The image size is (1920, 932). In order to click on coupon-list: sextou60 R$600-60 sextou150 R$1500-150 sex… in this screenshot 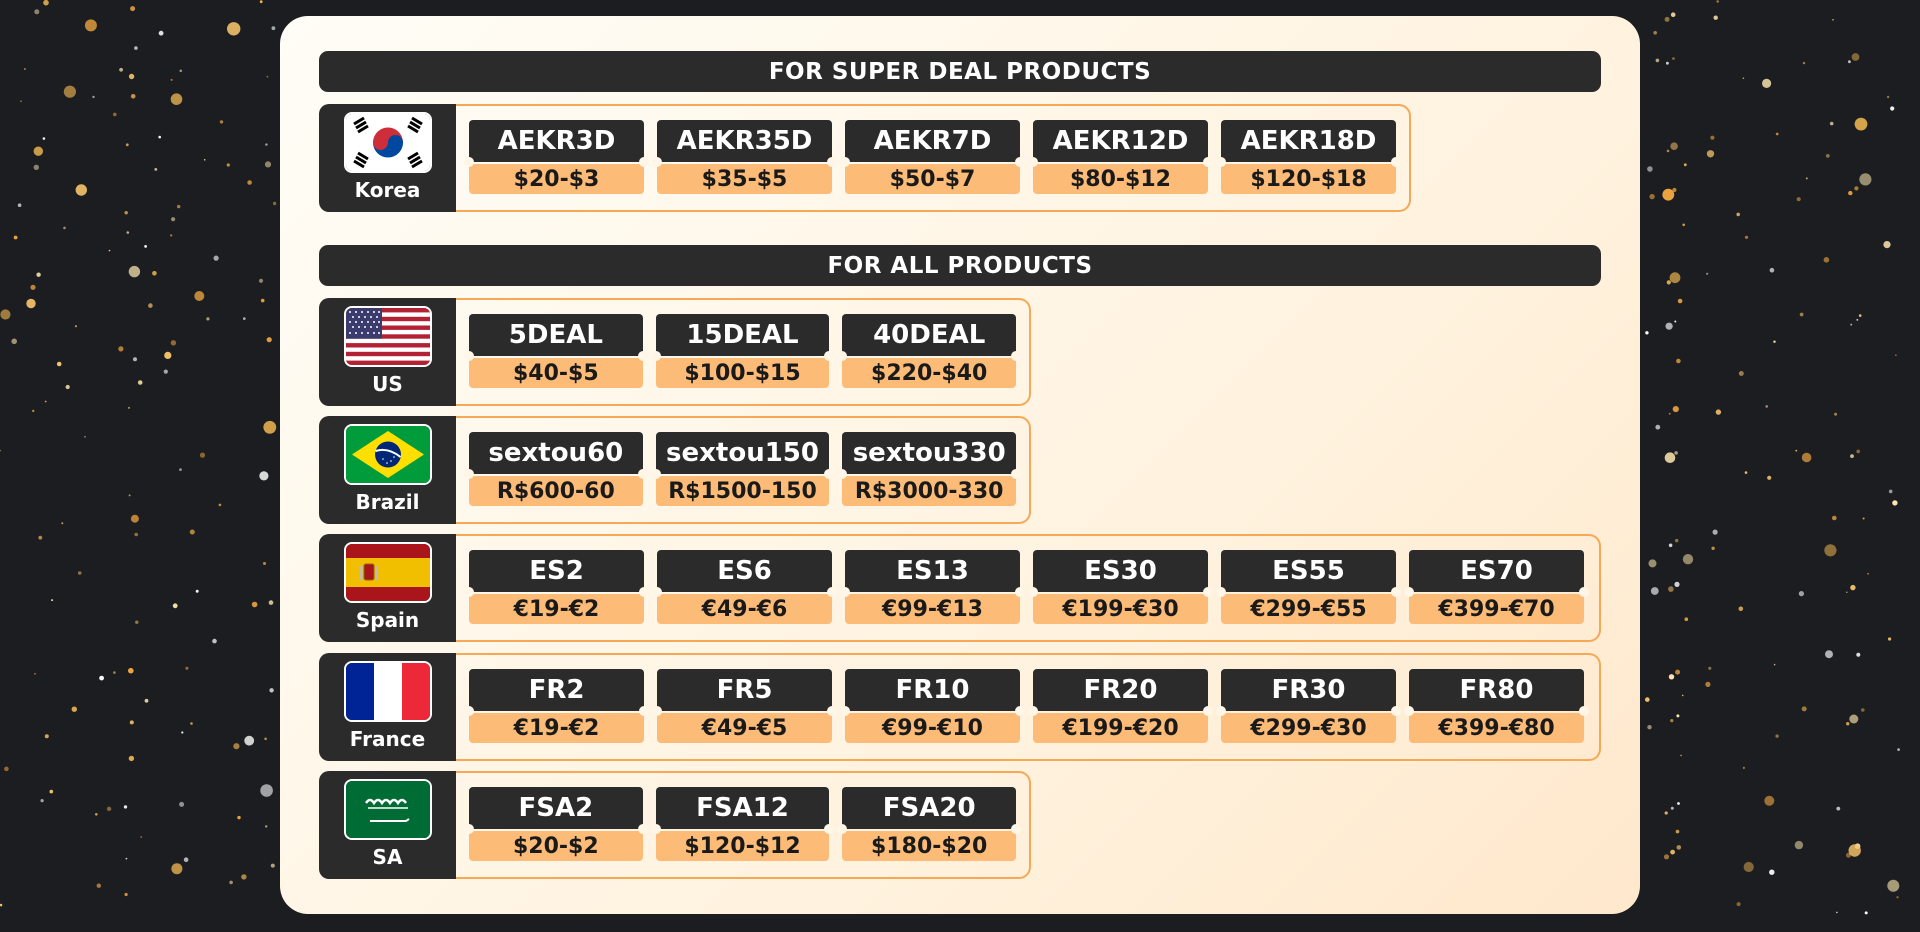, I will do `click(743, 470)`.